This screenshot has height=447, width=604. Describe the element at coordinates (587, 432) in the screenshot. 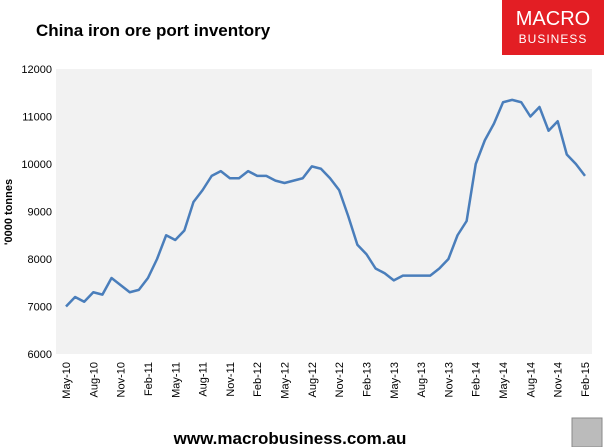

I see `wolf-icon` at that location.